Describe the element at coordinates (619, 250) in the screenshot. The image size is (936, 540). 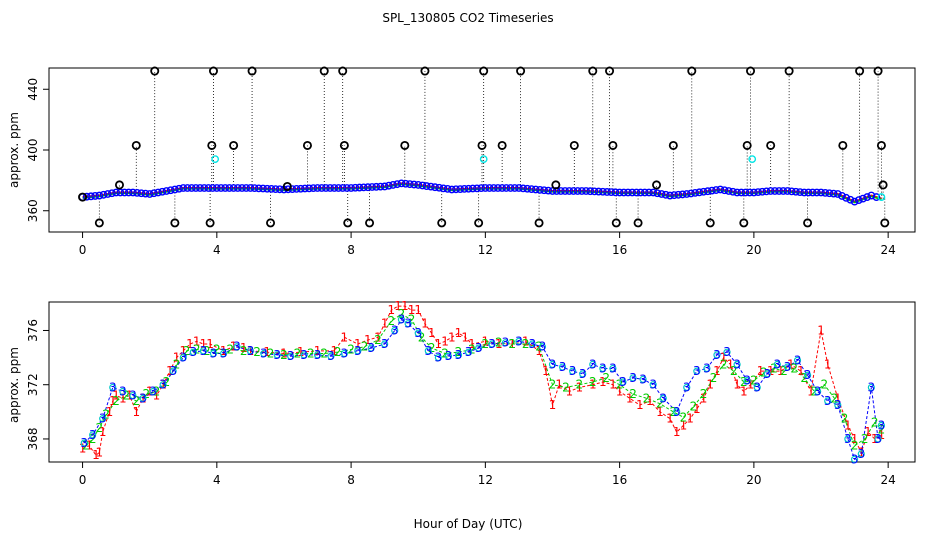
I see `top-xtick-label: 16` at that location.